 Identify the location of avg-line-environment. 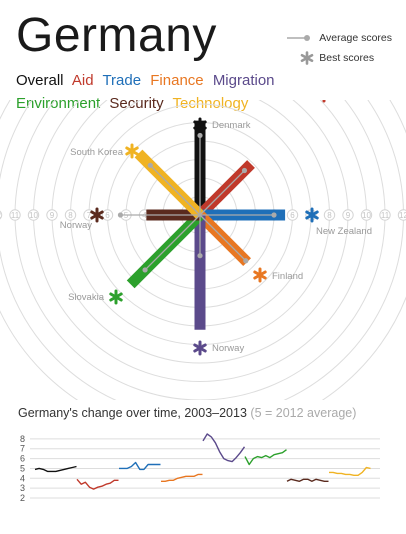
(172, 242).